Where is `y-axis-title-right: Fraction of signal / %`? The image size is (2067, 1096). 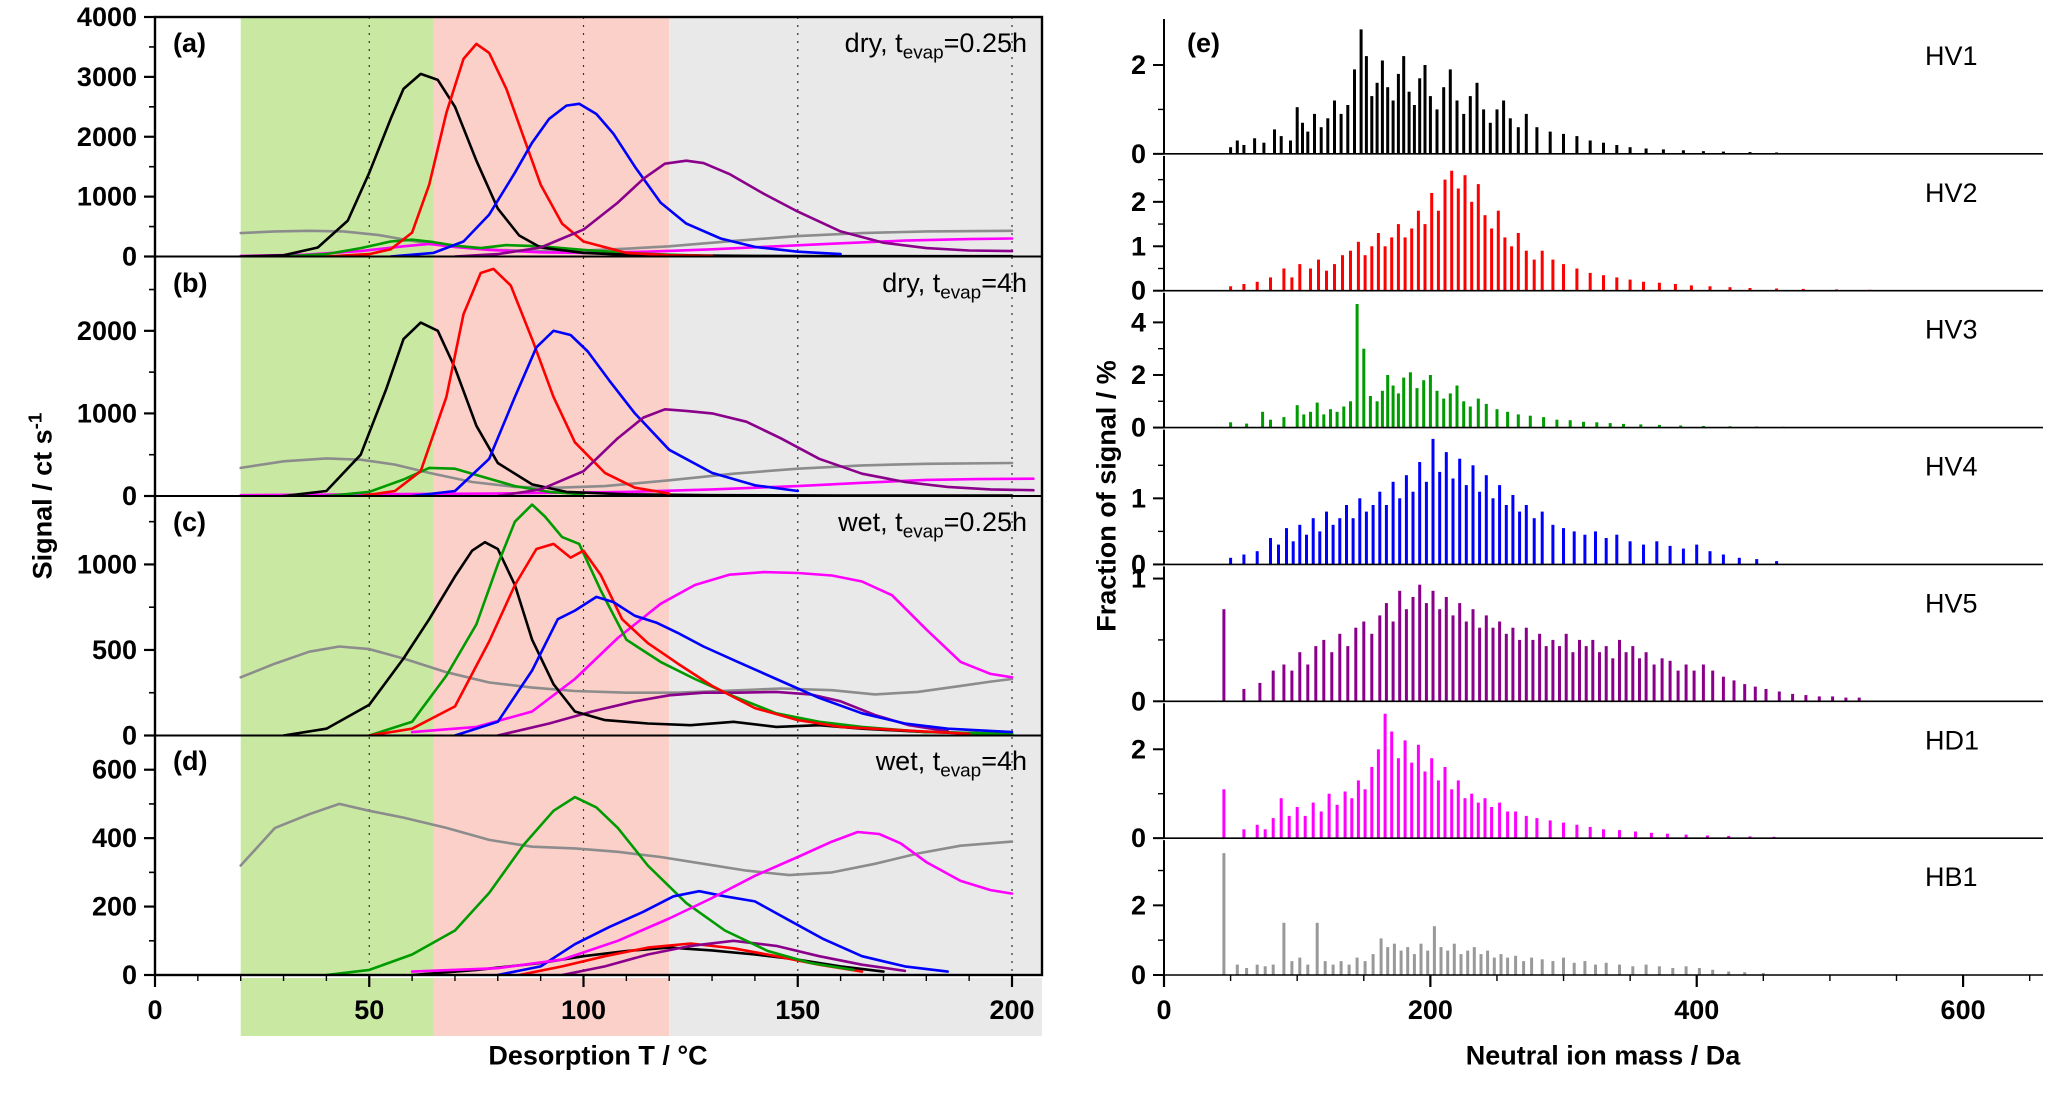
y-axis-title-right: Fraction of signal / % is located at coordinates (1106, 496).